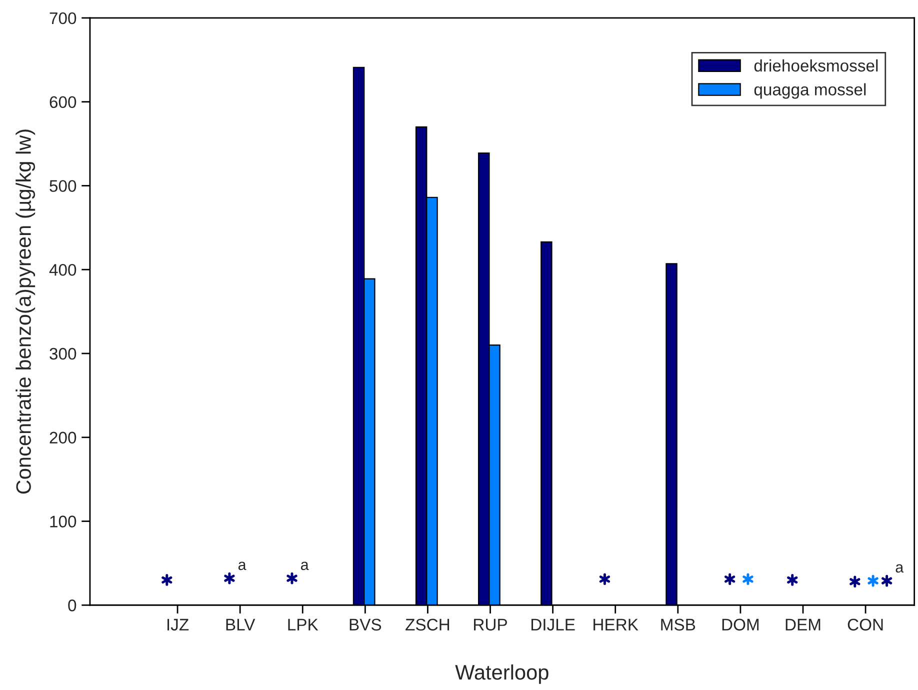  Describe the element at coordinates (178, 624) in the screenshot. I see `x-tick-label: IJZ` at that location.